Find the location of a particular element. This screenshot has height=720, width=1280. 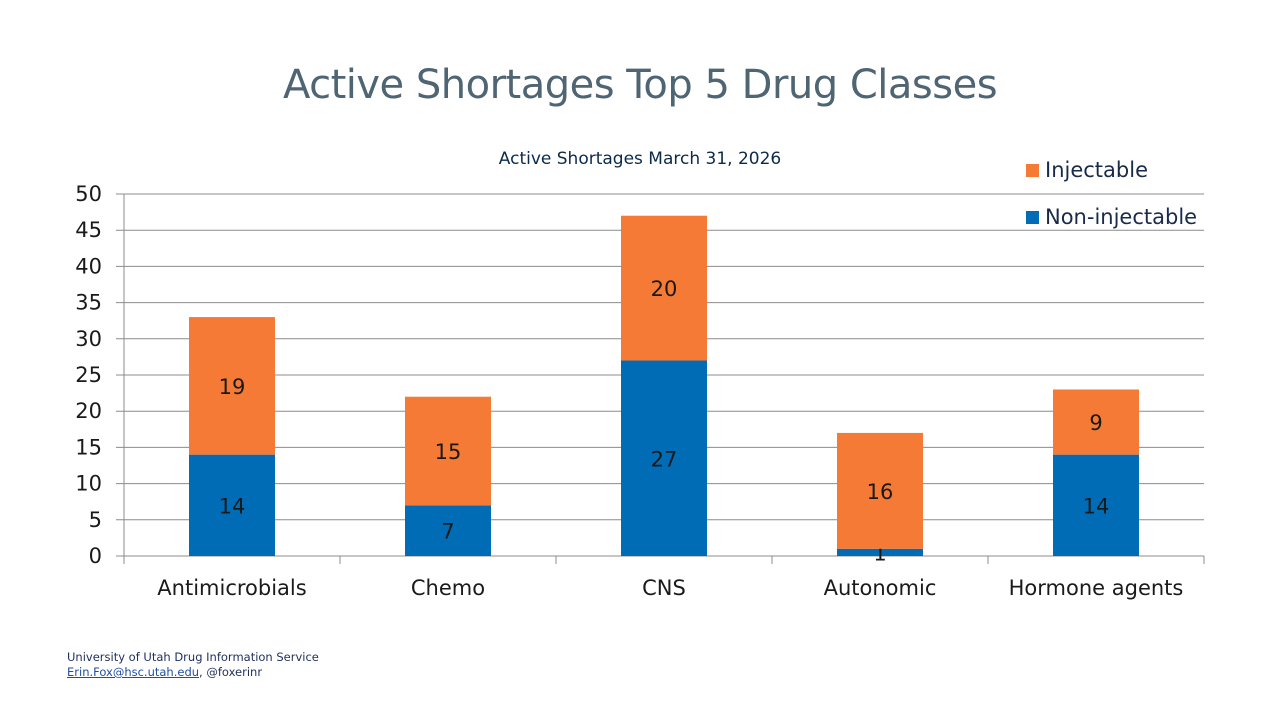

data-label: 20 is located at coordinates (664, 289).